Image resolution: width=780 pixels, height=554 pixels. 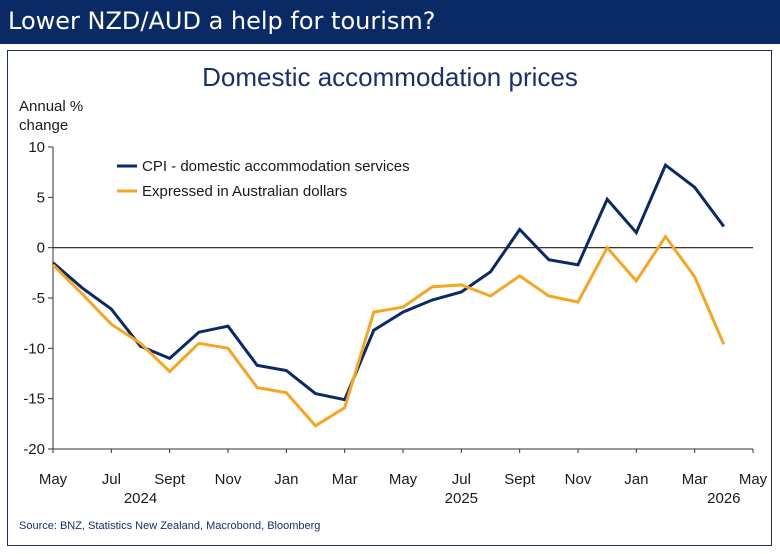 What do you see at coordinates (34, 348) in the screenshot?
I see `y-tick-label: -10` at bounding box center [34, 348].